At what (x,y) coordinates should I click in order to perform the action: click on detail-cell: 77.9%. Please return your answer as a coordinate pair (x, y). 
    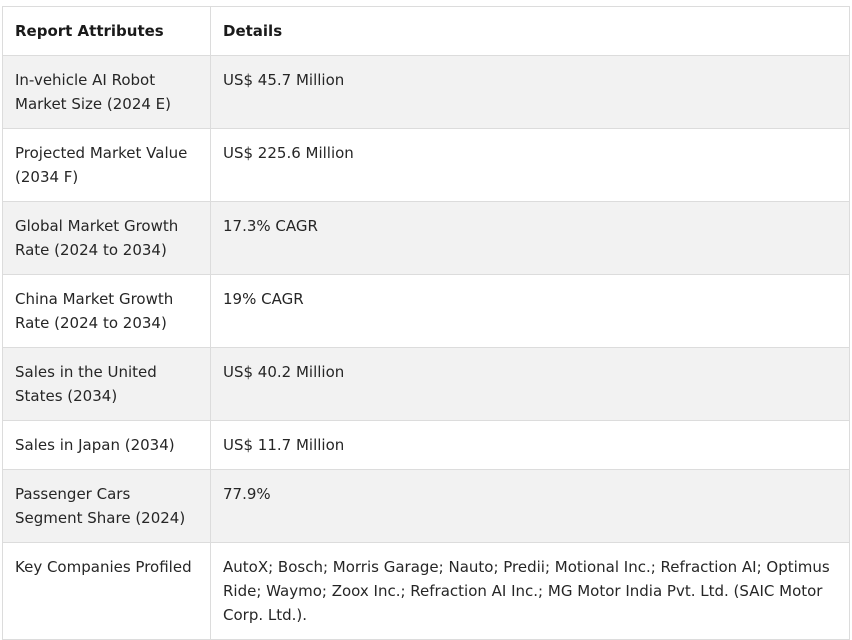
    Looking at the image, I should click on (530, 506).